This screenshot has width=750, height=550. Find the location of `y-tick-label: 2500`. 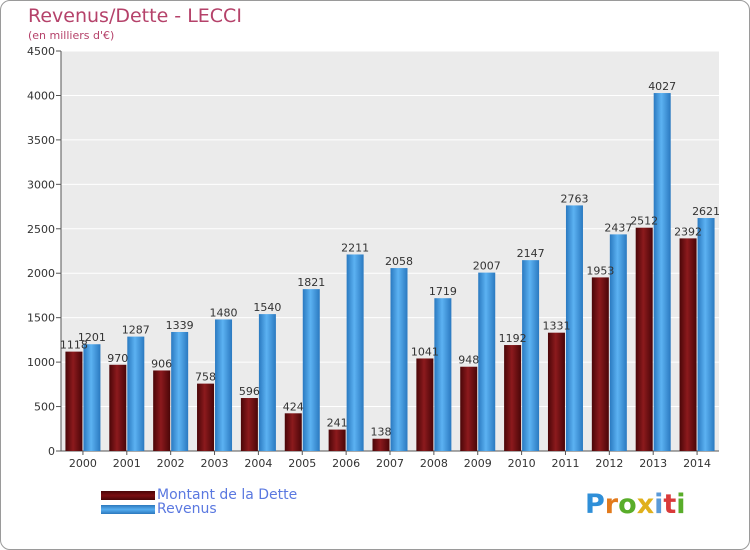

y-tick-label: 2500 is located at coordinates (41, 229).